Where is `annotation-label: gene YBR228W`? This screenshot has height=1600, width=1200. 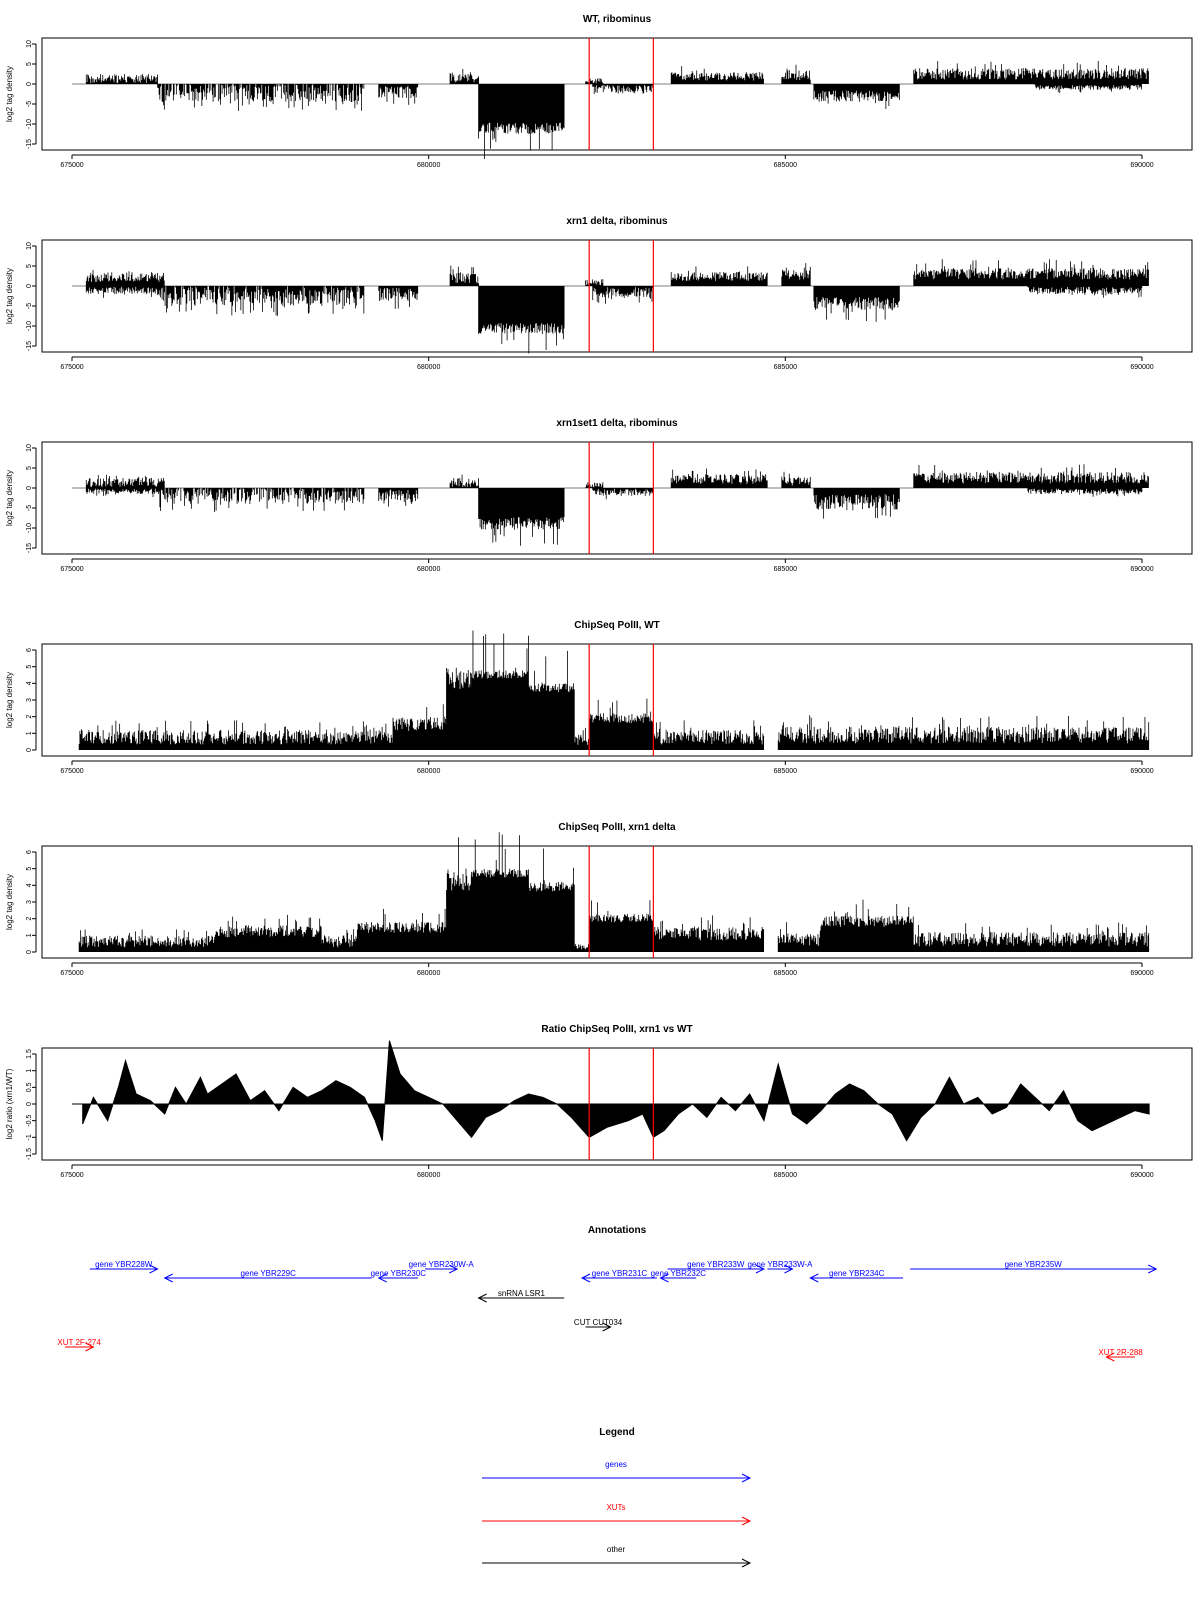 annotation-label: gene YBR228W is located at coordinates (124, 1264).